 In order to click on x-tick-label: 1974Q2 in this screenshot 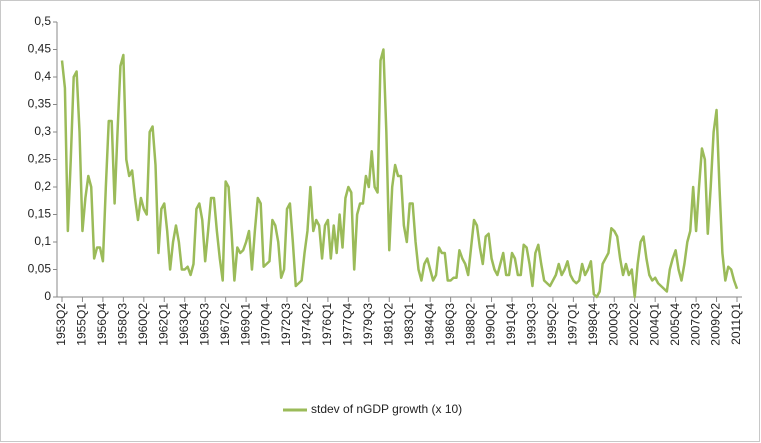, I will do `click(307, 324)`.